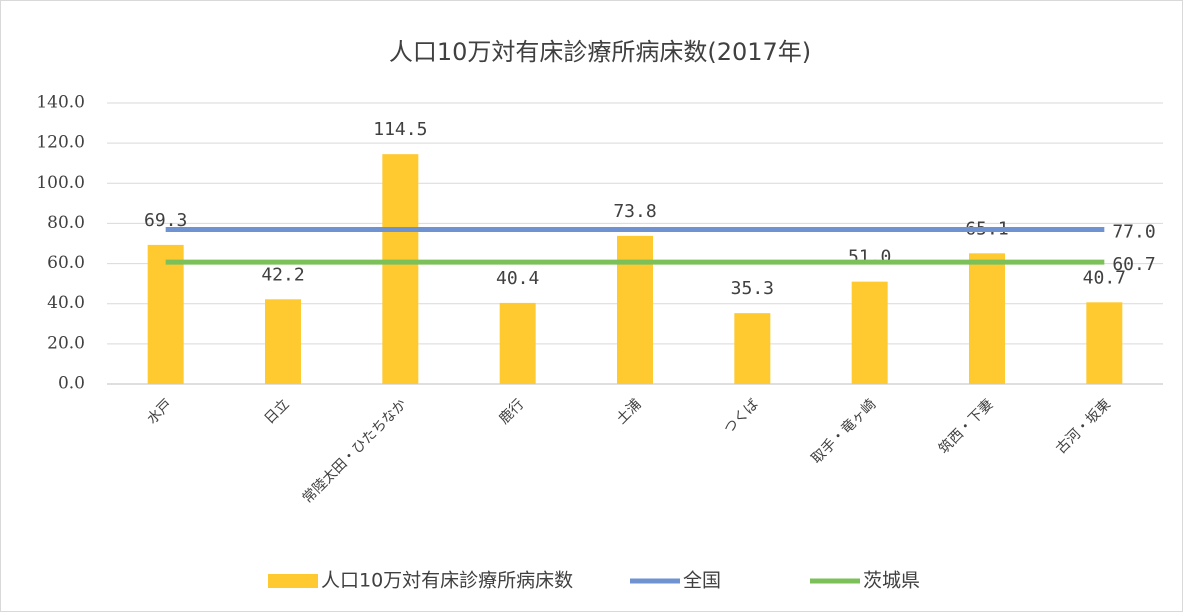 This screenshot has width=1183, height=612. What do you see at coordinates (1104, 277) in the screenshot?
I see `data-label: 40.7` at bounding box center [1104, 277].